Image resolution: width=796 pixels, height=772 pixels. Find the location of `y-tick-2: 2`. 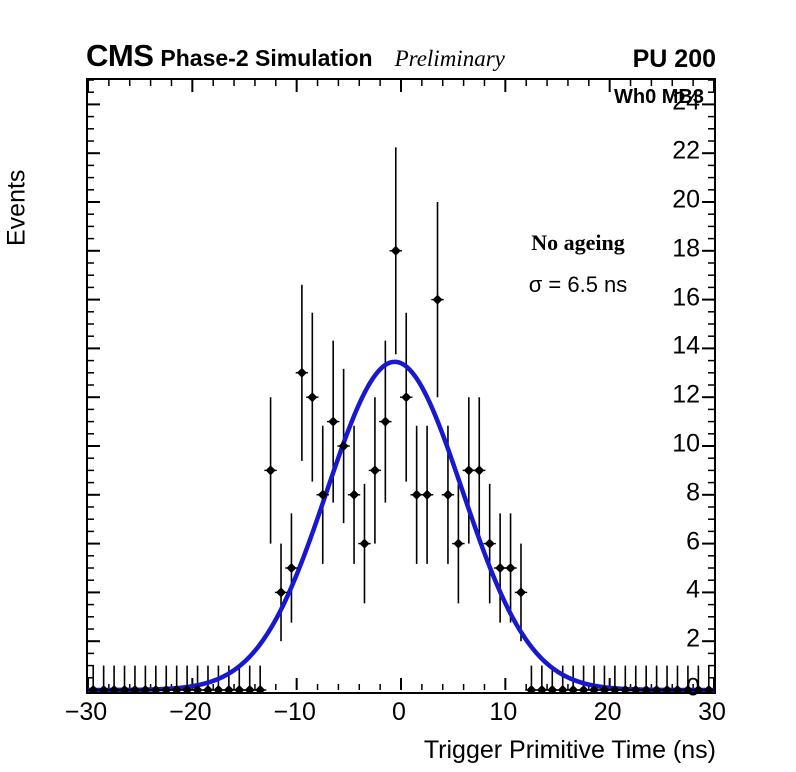

y-tick-2: 2 is located at coordinates (693, 638).